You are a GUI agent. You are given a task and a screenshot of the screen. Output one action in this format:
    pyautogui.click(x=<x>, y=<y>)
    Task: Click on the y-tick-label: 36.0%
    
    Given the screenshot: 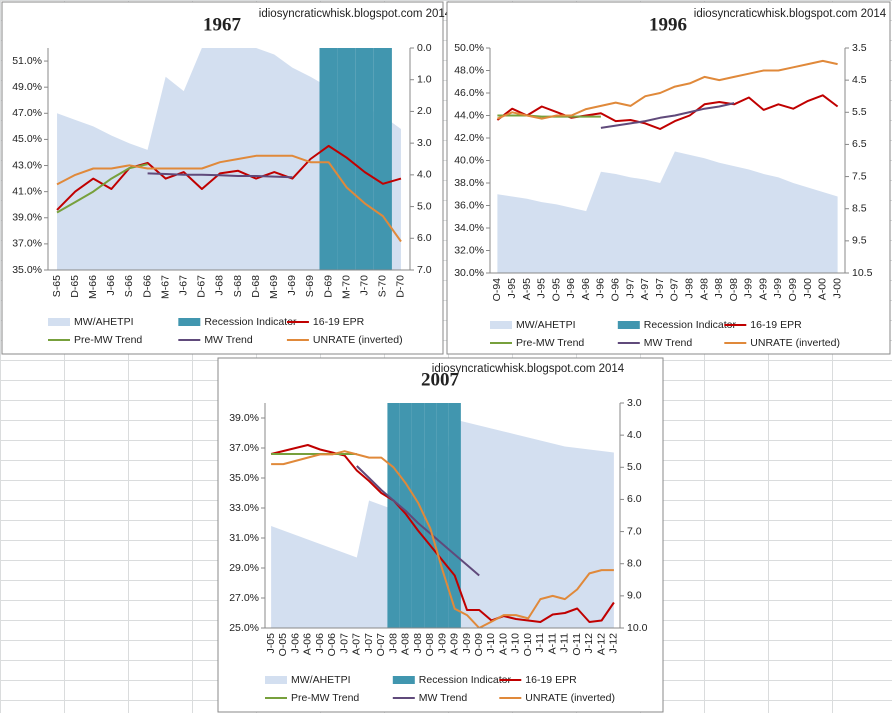 What is the action you would take?
    pyautogui.click(x=469, y=205)
    